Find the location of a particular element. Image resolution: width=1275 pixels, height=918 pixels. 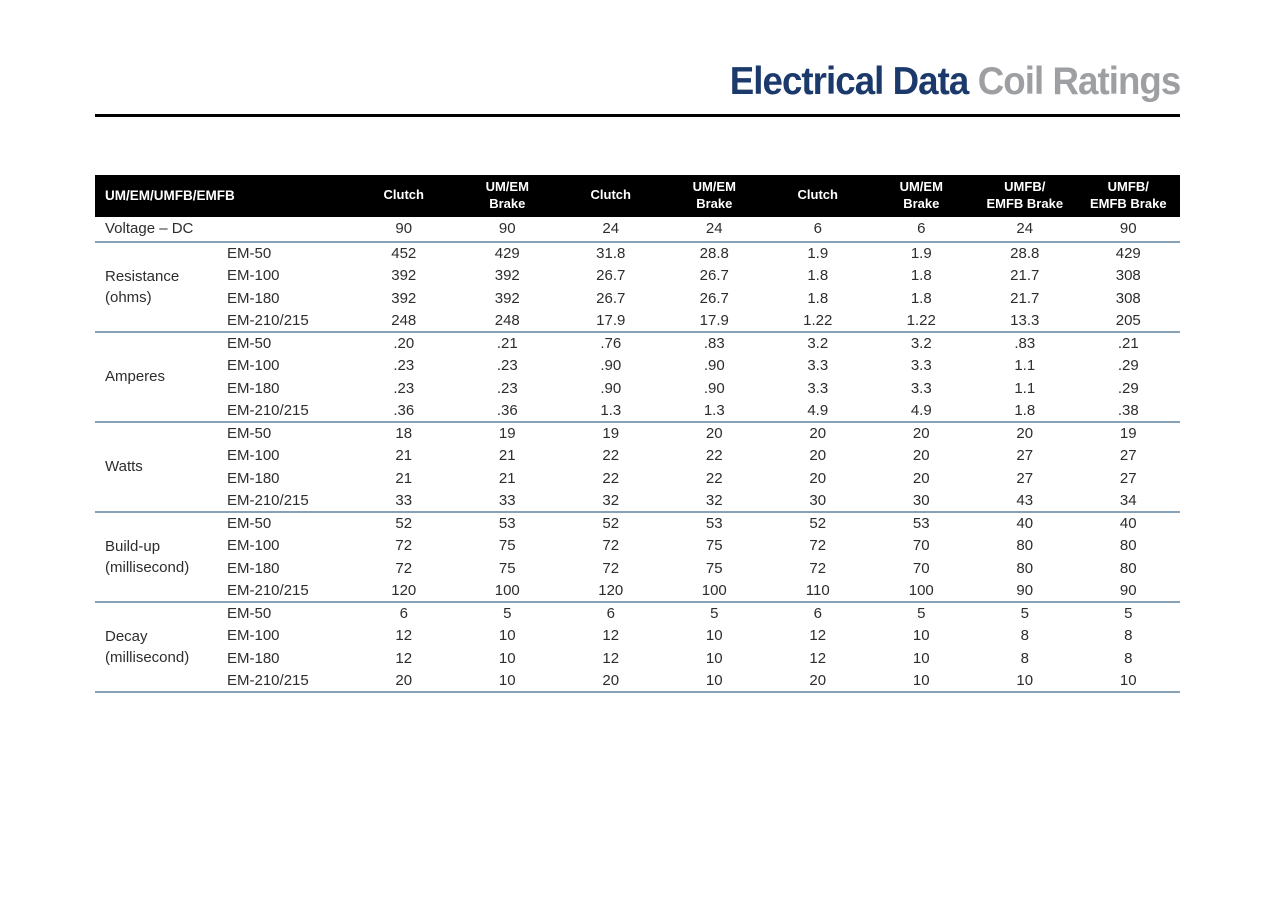

voltage-label: Voltage – DC is located at coordinates (224, 229).